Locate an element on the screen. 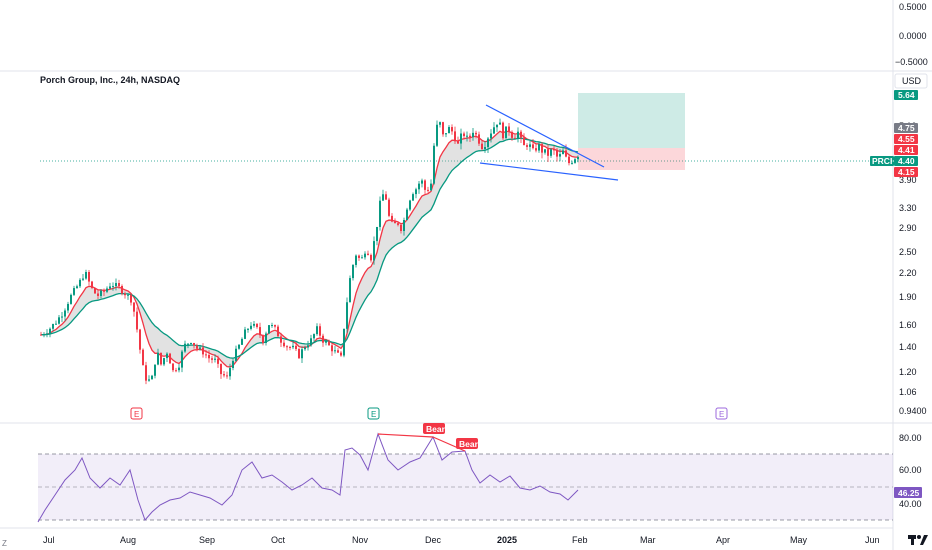  target-price-tag is located at coordinates (906, 95).